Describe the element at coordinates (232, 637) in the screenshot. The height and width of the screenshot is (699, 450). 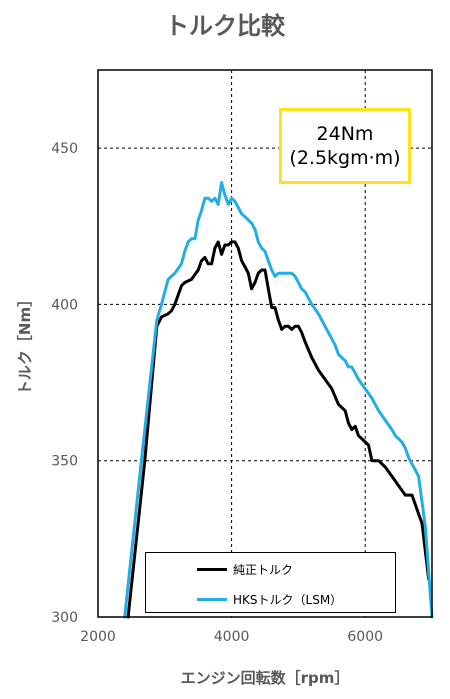
I see `x-tick-label: 4000` at that location.